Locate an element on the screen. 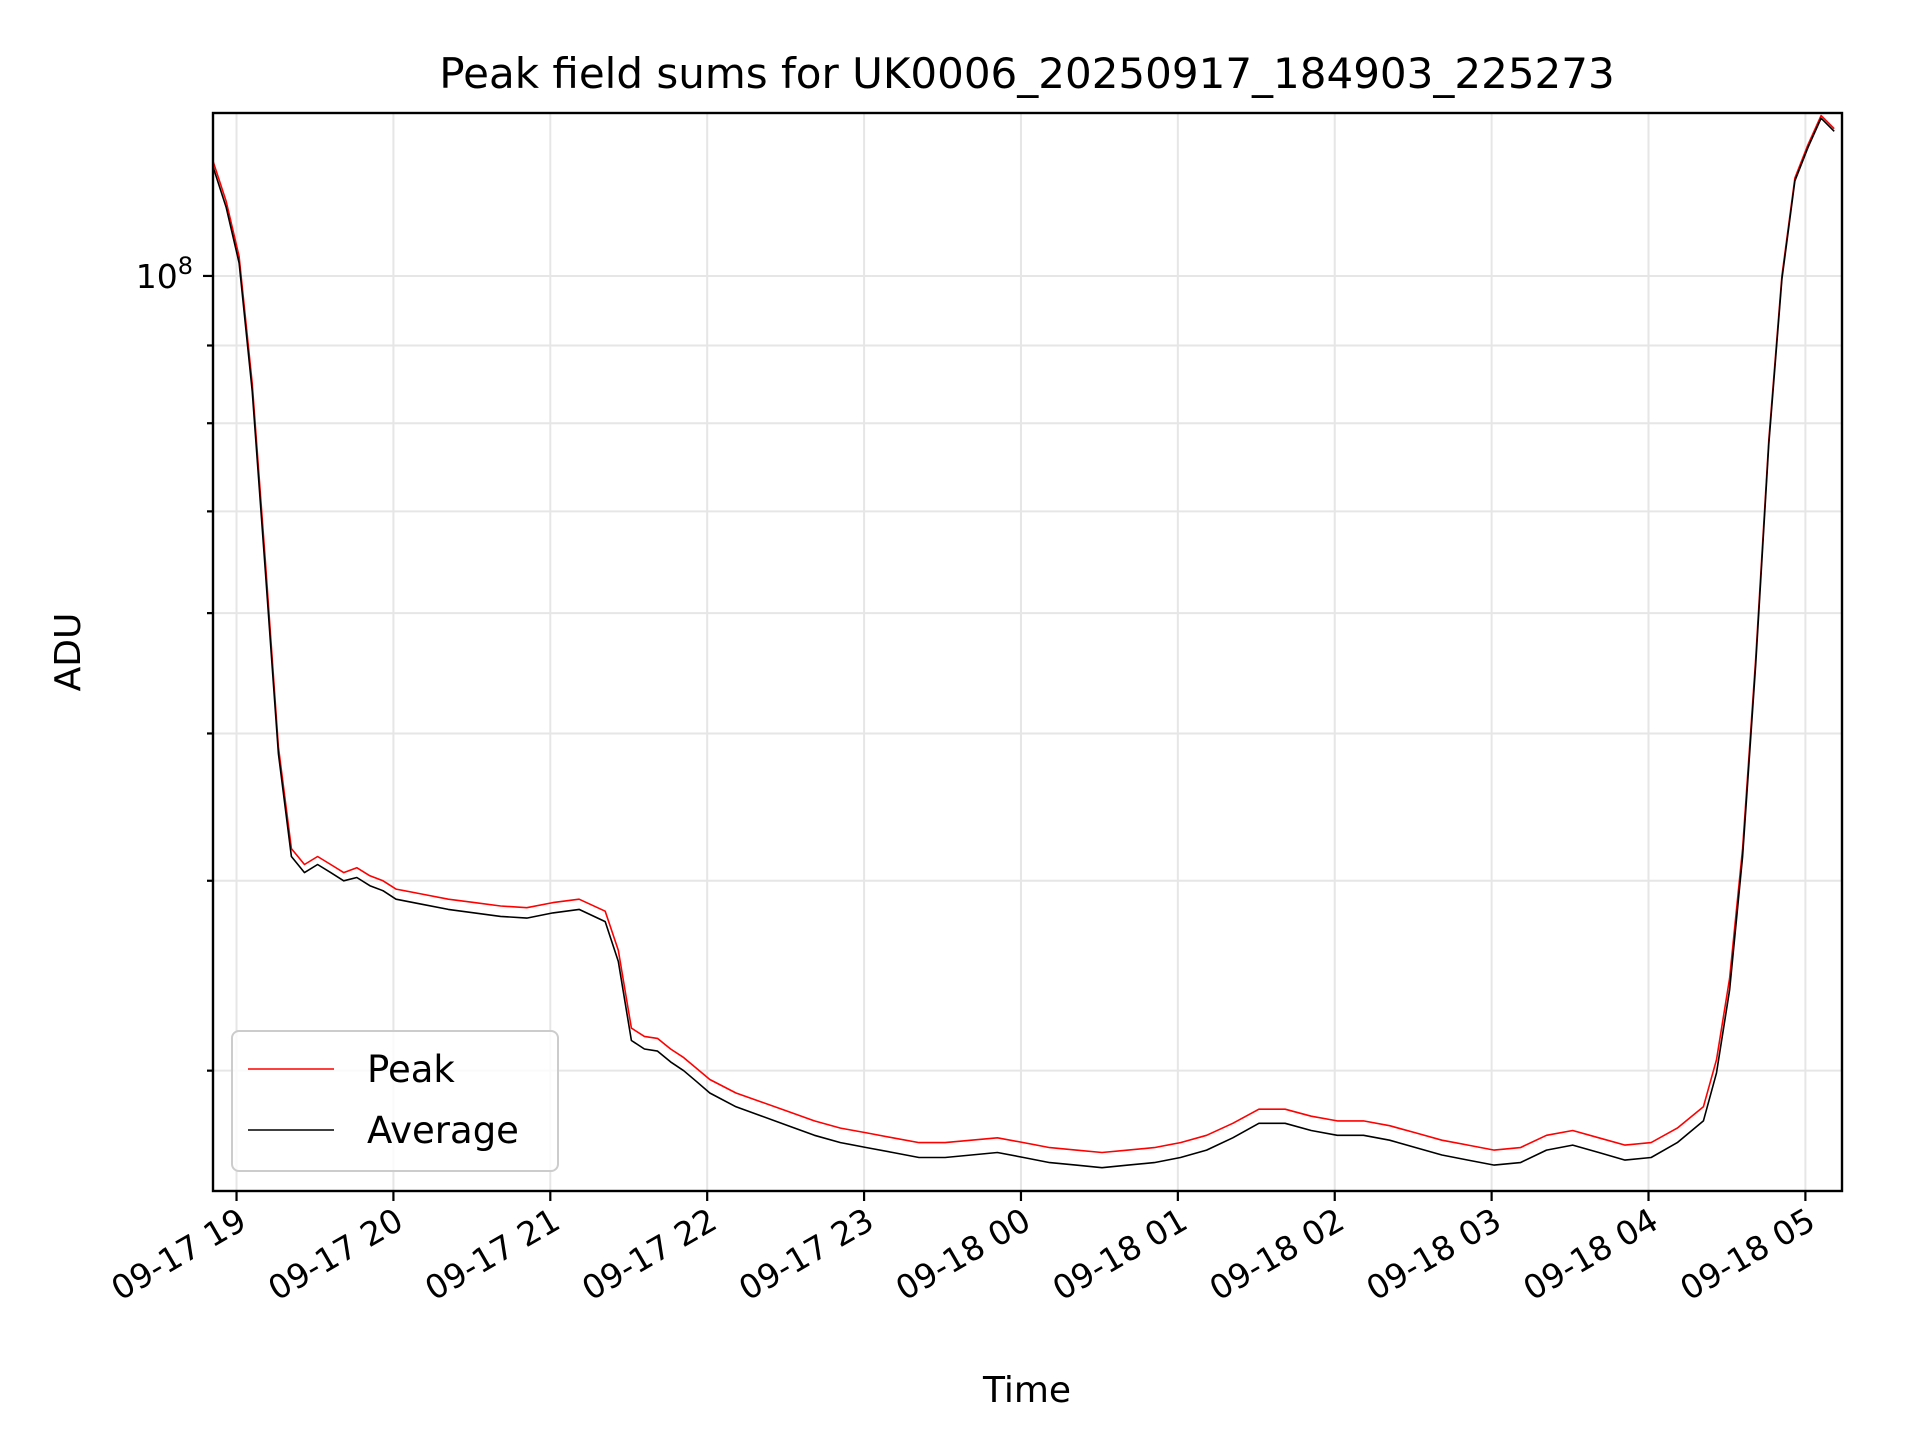 The image size is (1920, 1440). y-axis-label: ADU is located at coordinates (68, 652).